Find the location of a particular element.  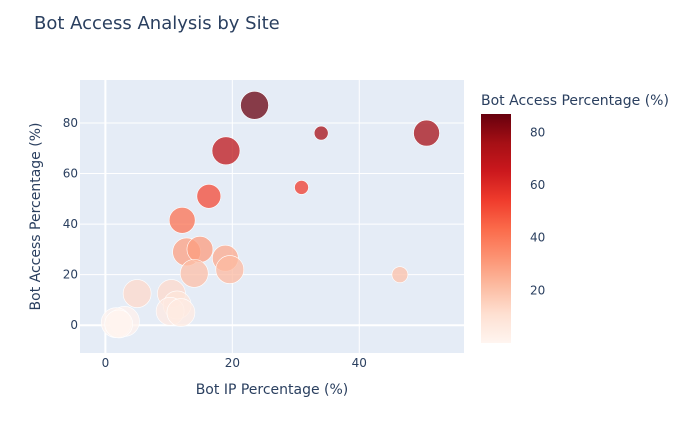

colorbar-title: Bot Access Percentage (%) is located at coordinates (575, 101).